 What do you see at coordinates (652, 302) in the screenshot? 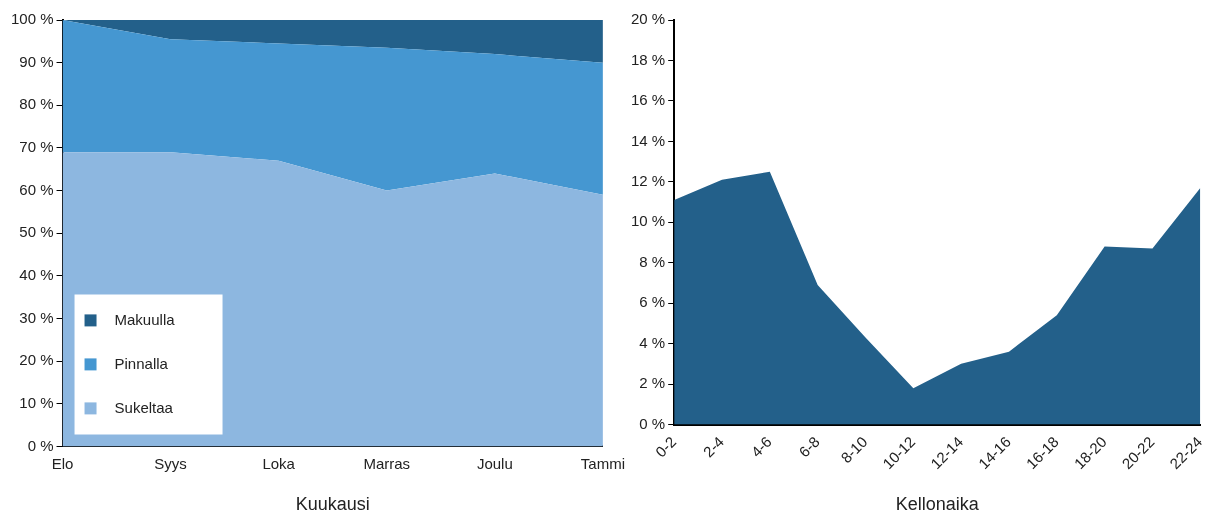
I see `y-tick-label: 6 %` at bounding box center [652, 302].